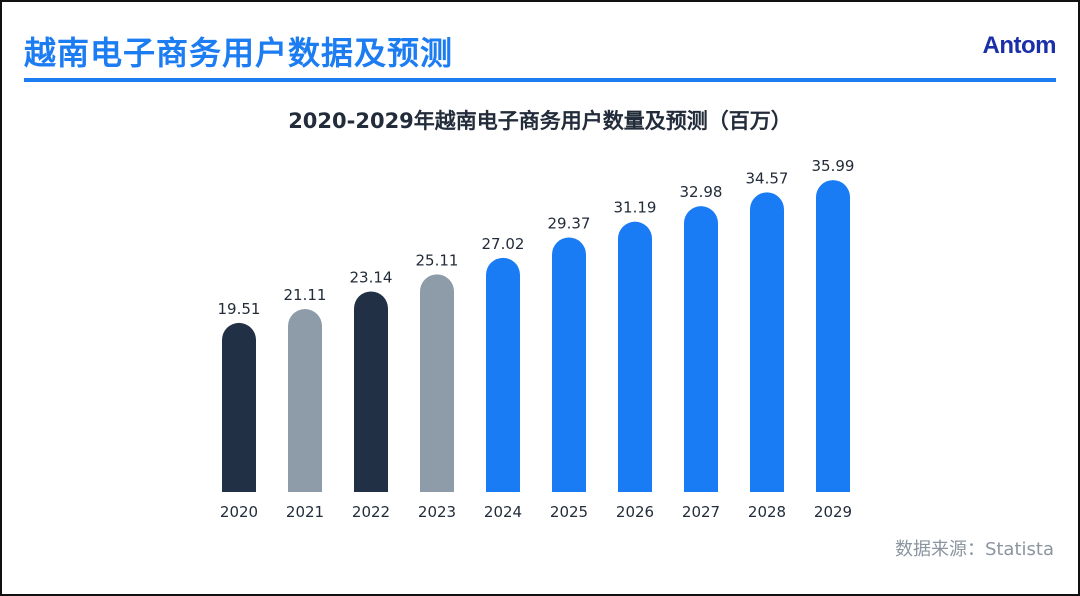  I want to click on bar-2022, so click(371, 391).